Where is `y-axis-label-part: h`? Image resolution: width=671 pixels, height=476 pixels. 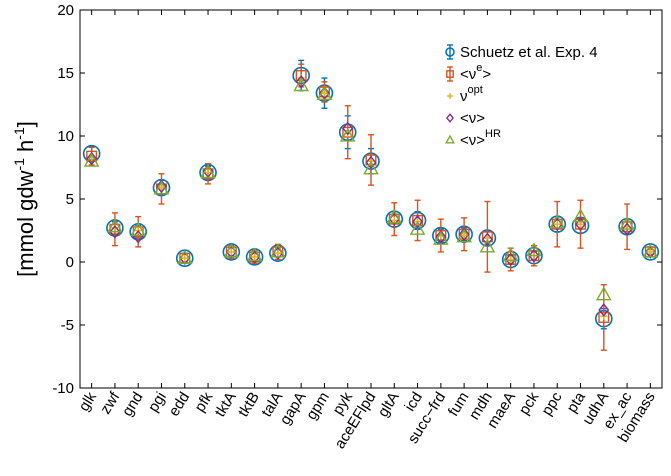
y-axis-label-part: h is located at coordinates (25, 149).